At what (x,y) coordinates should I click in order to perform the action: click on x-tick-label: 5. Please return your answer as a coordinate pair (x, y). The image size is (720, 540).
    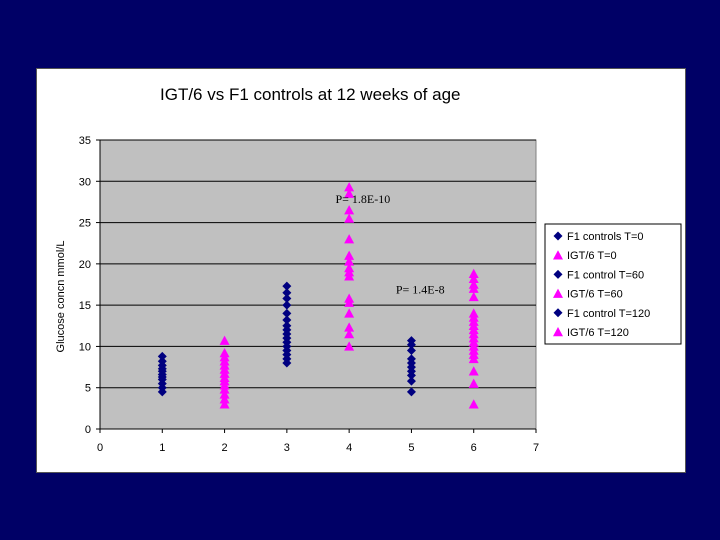
    Looking at the image, I should click on (411, 448).